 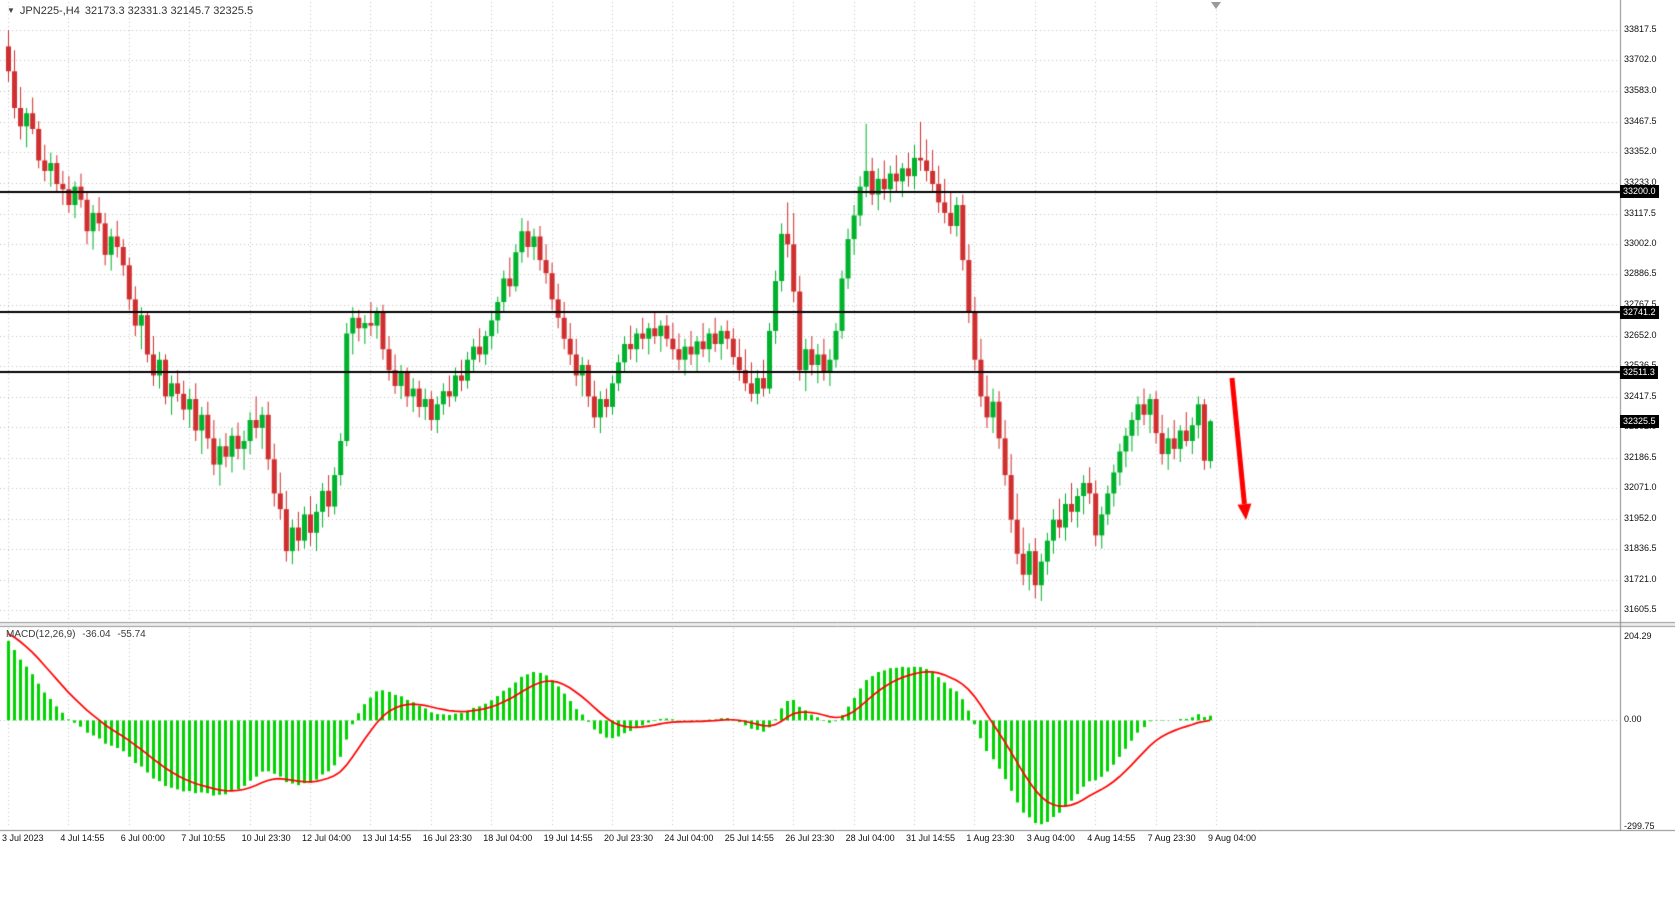 What do you see at coordinates (1640, 59) in the screenshot?
I see `price-axis-label: 33702.0` at bounding box center [1640, 59].